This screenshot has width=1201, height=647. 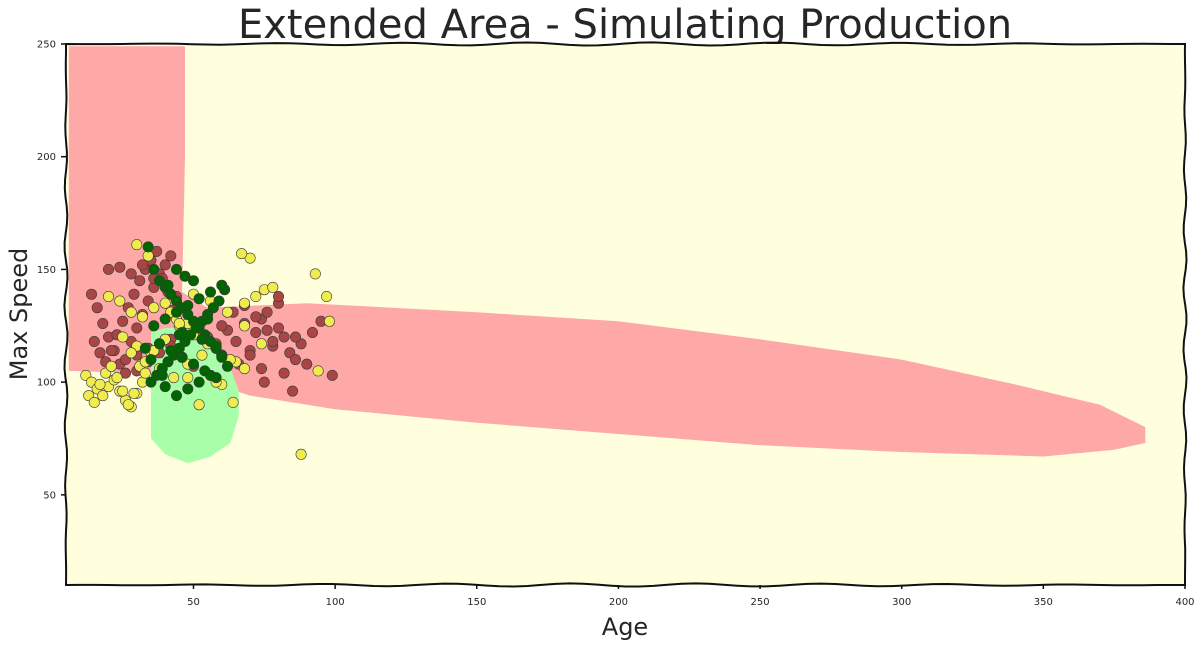 I want to click on y-tick-label: 150, so click(x=46, y=270).